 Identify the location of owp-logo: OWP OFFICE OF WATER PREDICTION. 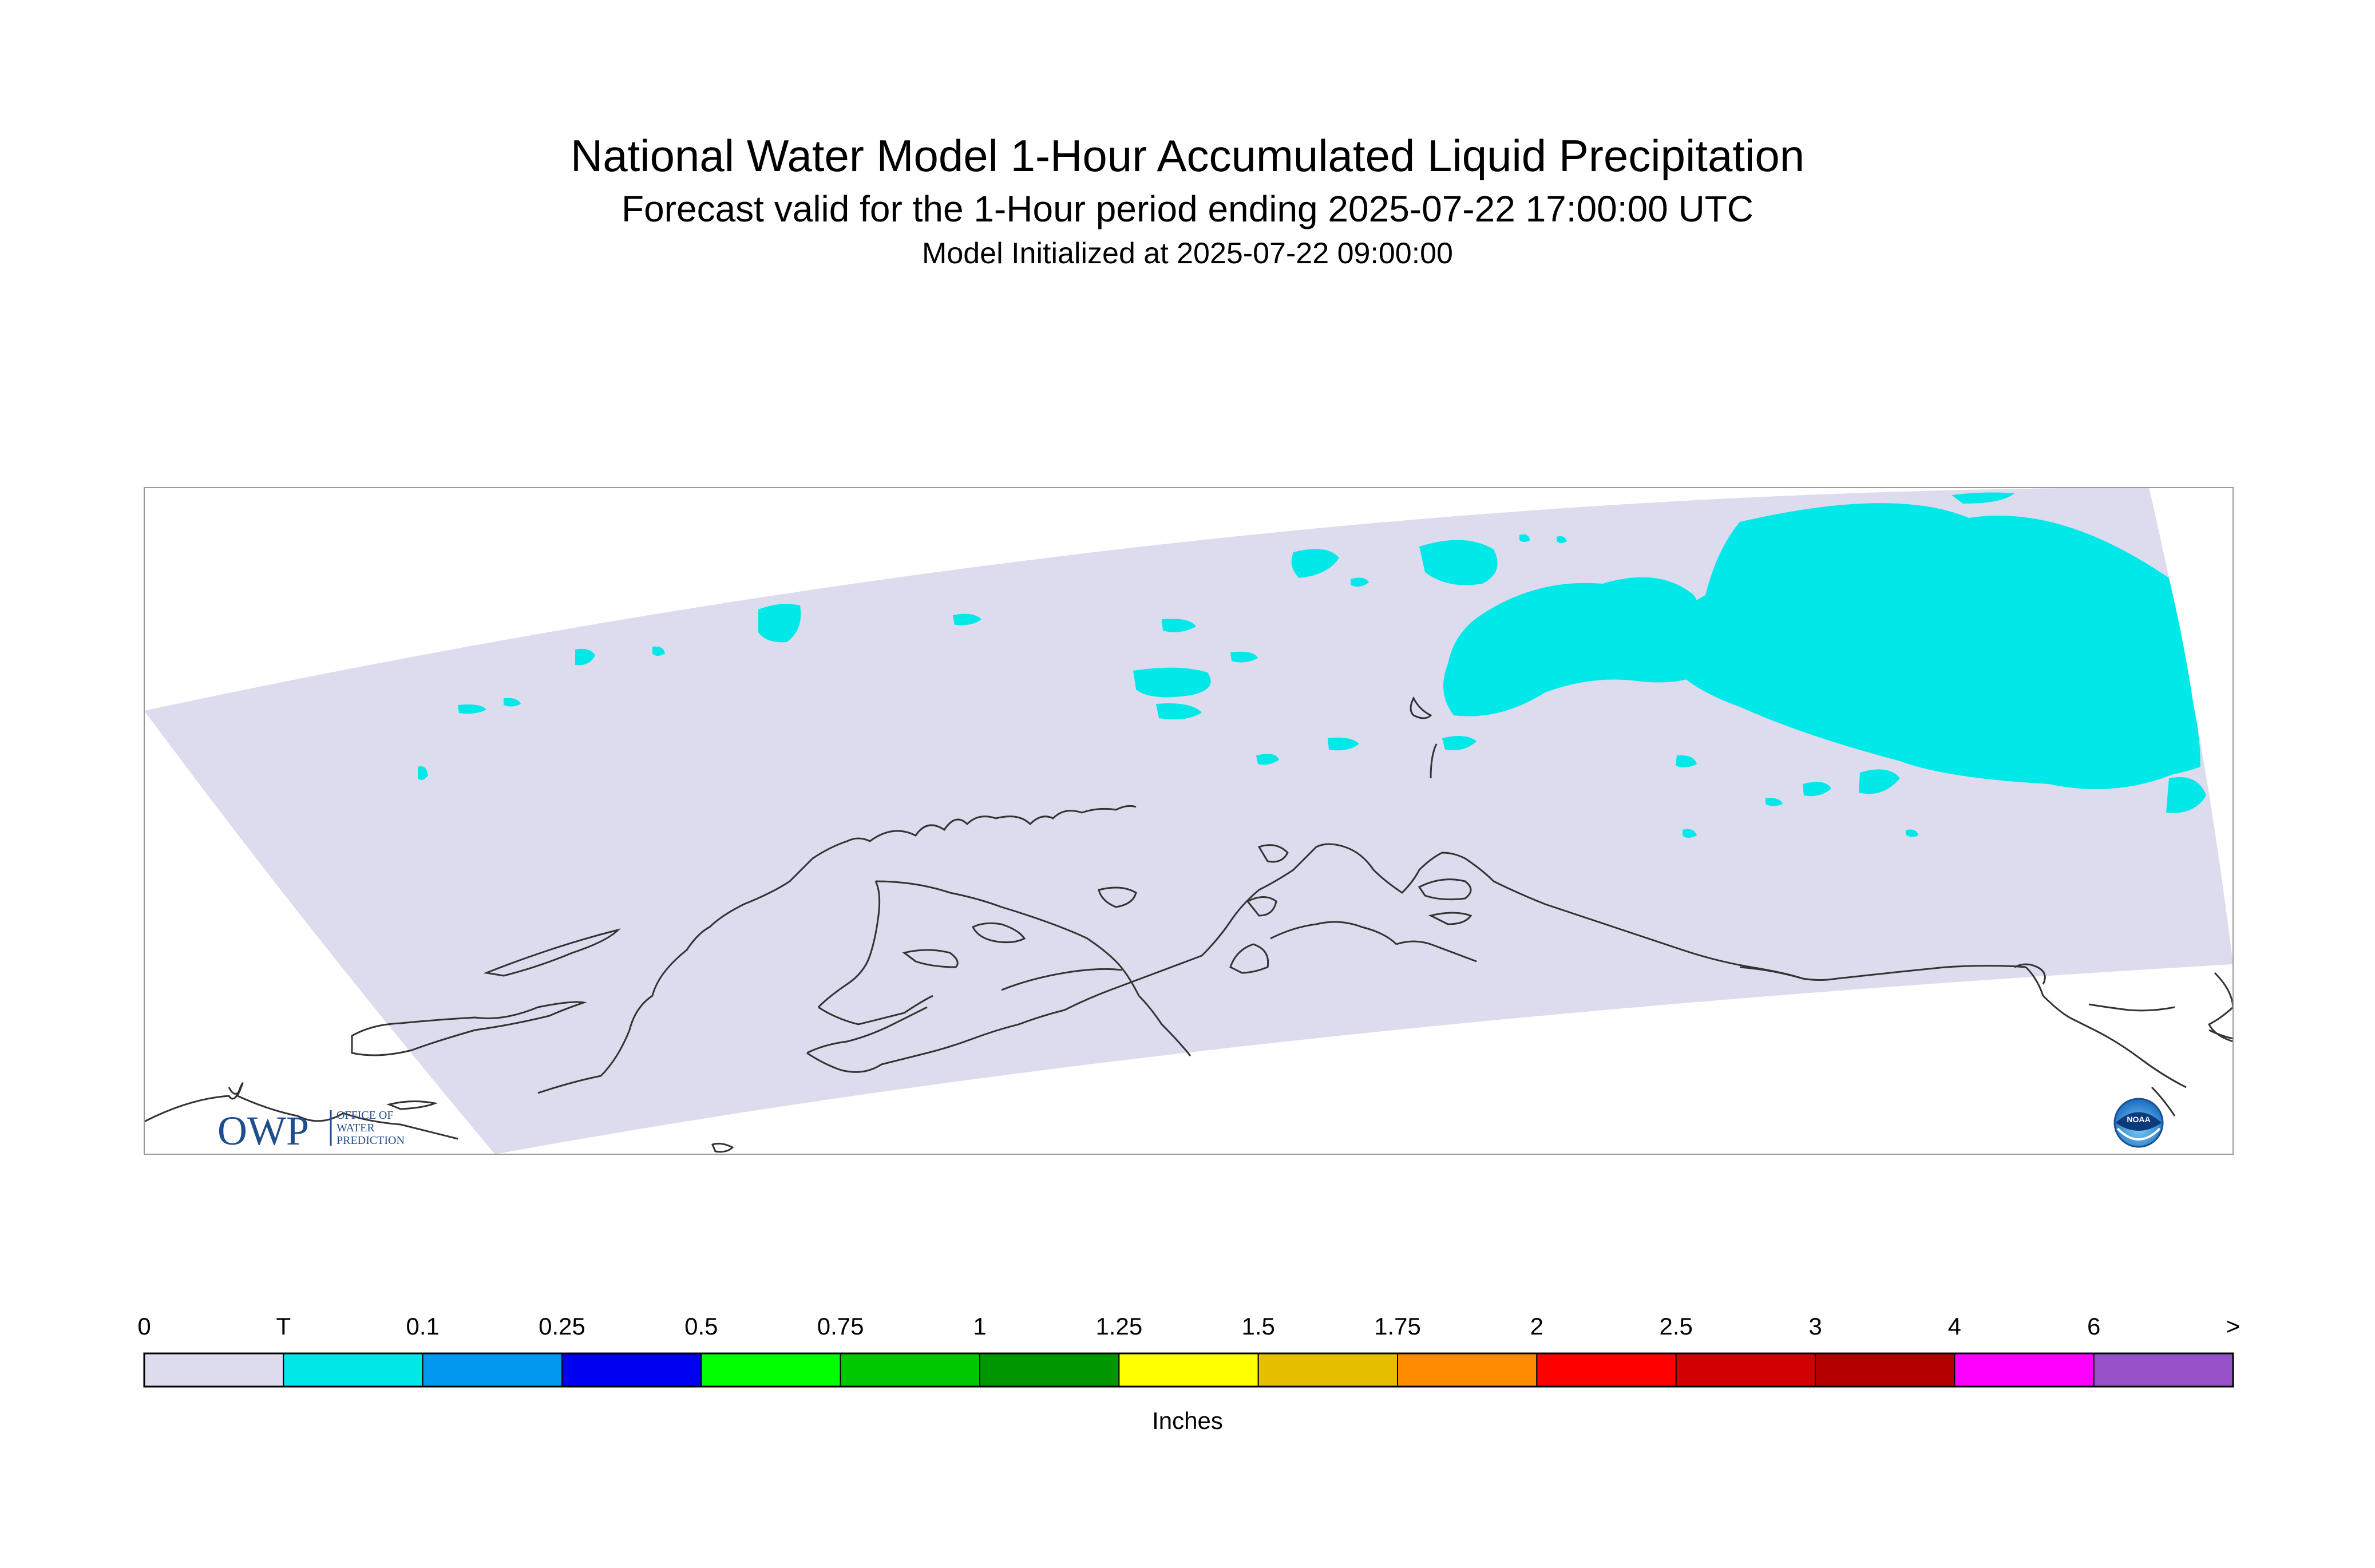
(311, 1131).